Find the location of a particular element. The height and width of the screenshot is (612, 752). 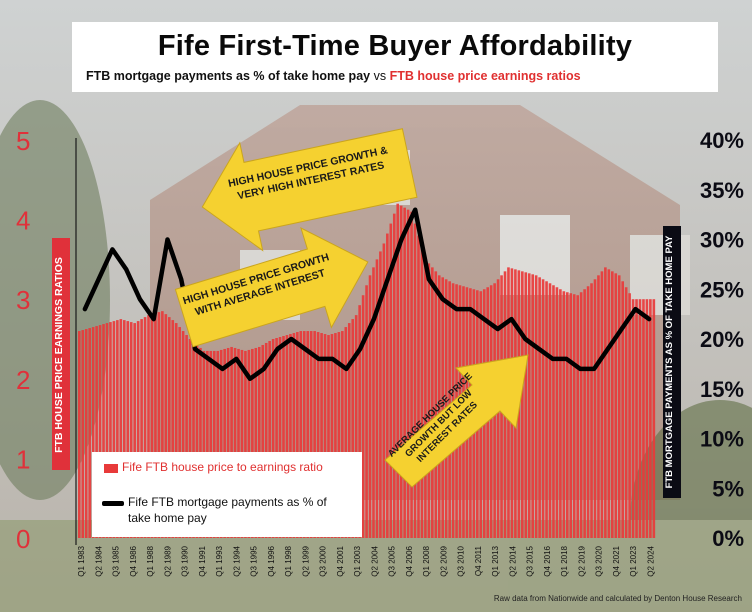

left-tick-label: 2 is located at coordinates (23, 380).